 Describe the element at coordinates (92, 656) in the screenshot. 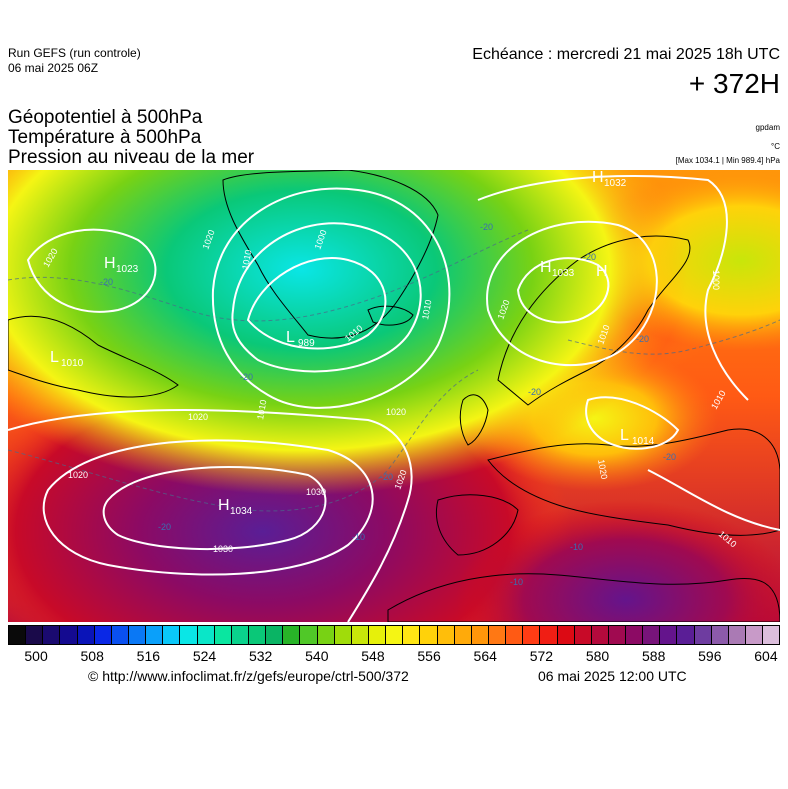

I see `colorbar-tick-label: 508` at that location.